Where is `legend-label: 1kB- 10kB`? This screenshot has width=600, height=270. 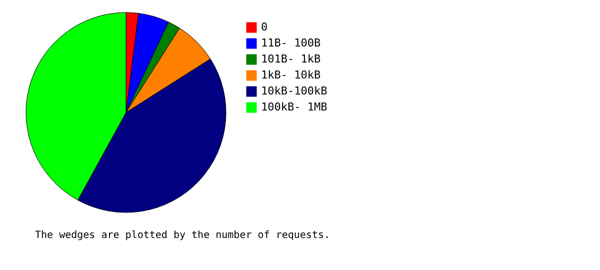 legend-label: 1kB- 10kB is located at coordinates (291, 75).